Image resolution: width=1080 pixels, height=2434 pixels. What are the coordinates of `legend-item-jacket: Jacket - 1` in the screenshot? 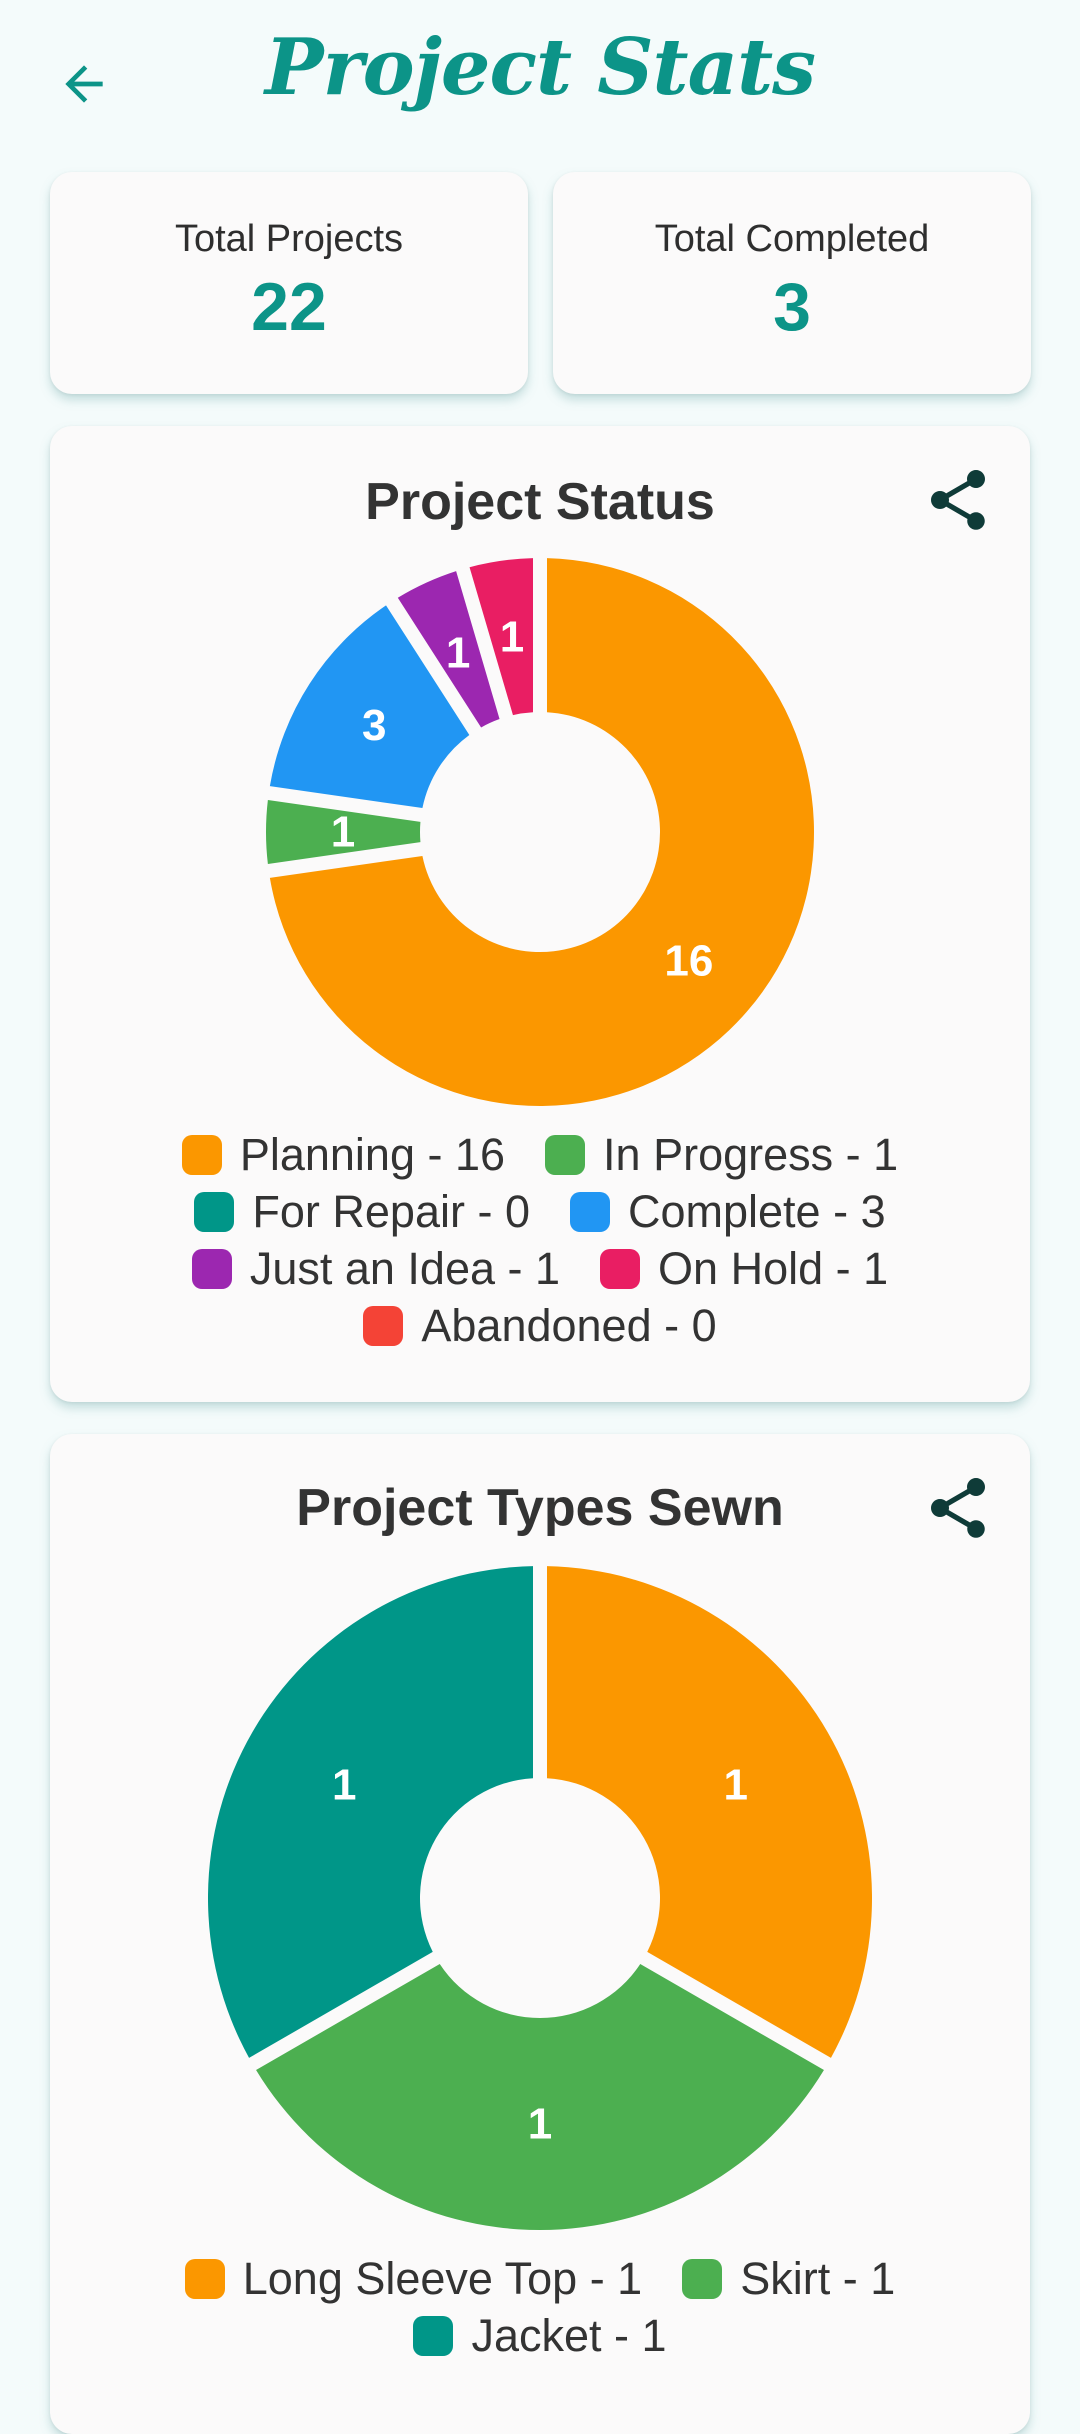 It's located at (540, 2335).